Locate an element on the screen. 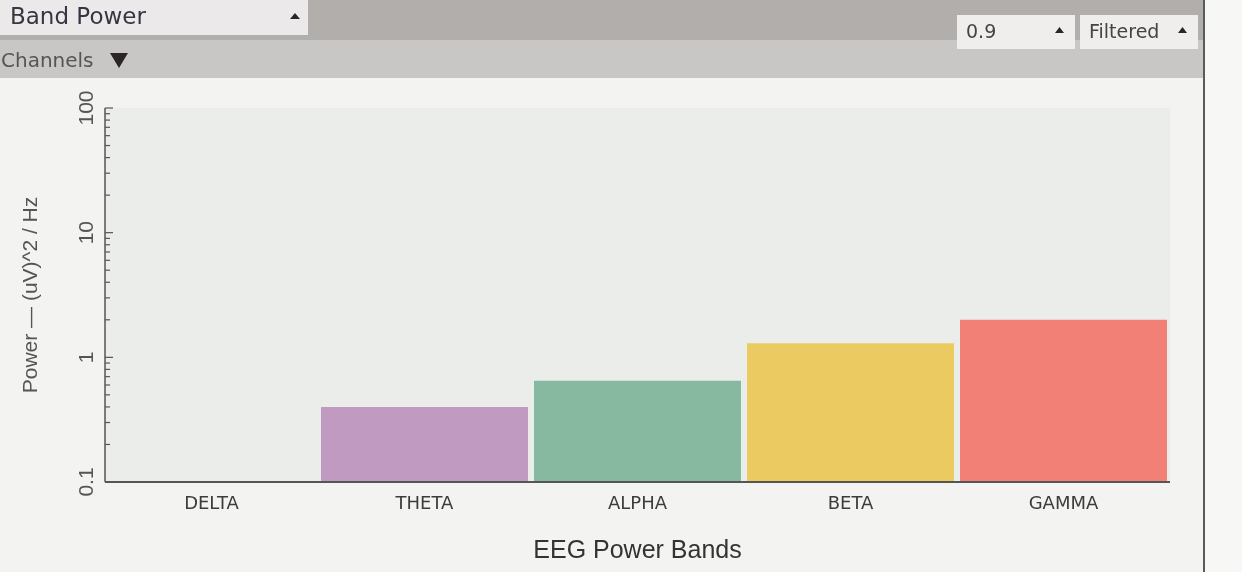  x-tick-label: THETA is located at coordinates (424, 502).